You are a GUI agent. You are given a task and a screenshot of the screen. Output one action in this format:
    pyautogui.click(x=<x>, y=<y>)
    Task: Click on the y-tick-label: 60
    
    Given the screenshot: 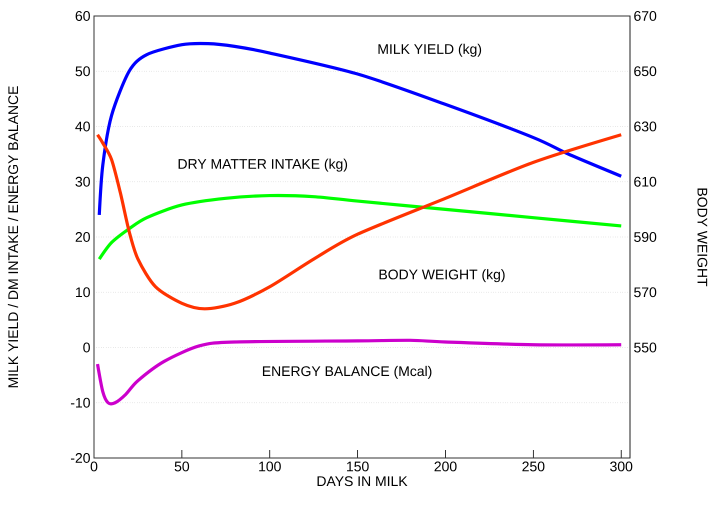 What is the action you would take?
    pyautogui.click(x=83, y=16)
    